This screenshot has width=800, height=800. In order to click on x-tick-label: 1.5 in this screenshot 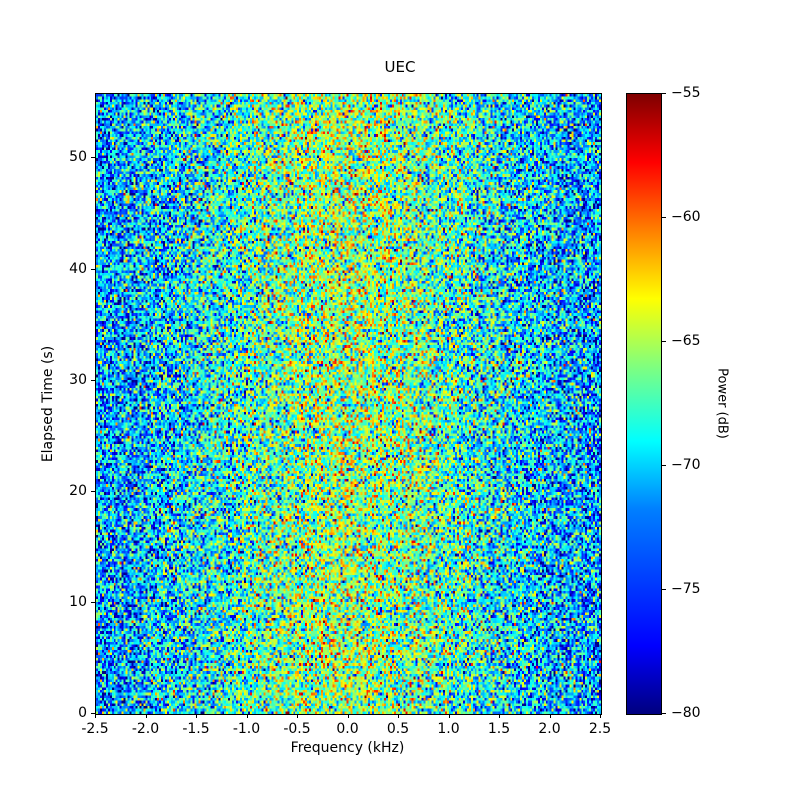, I will do `click(499, 729)`.